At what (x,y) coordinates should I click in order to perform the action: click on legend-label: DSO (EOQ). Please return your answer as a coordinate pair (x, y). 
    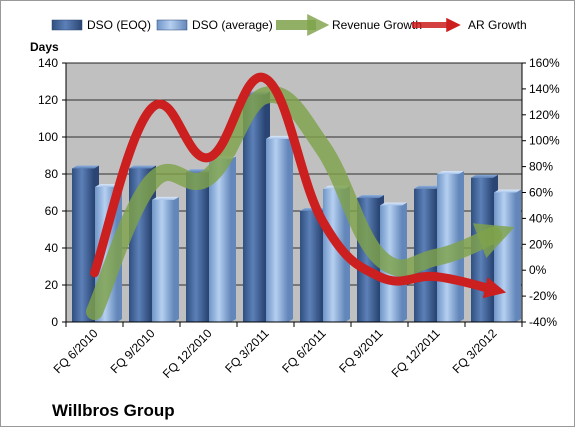
    Looking at the image, I should click on (119, 25).